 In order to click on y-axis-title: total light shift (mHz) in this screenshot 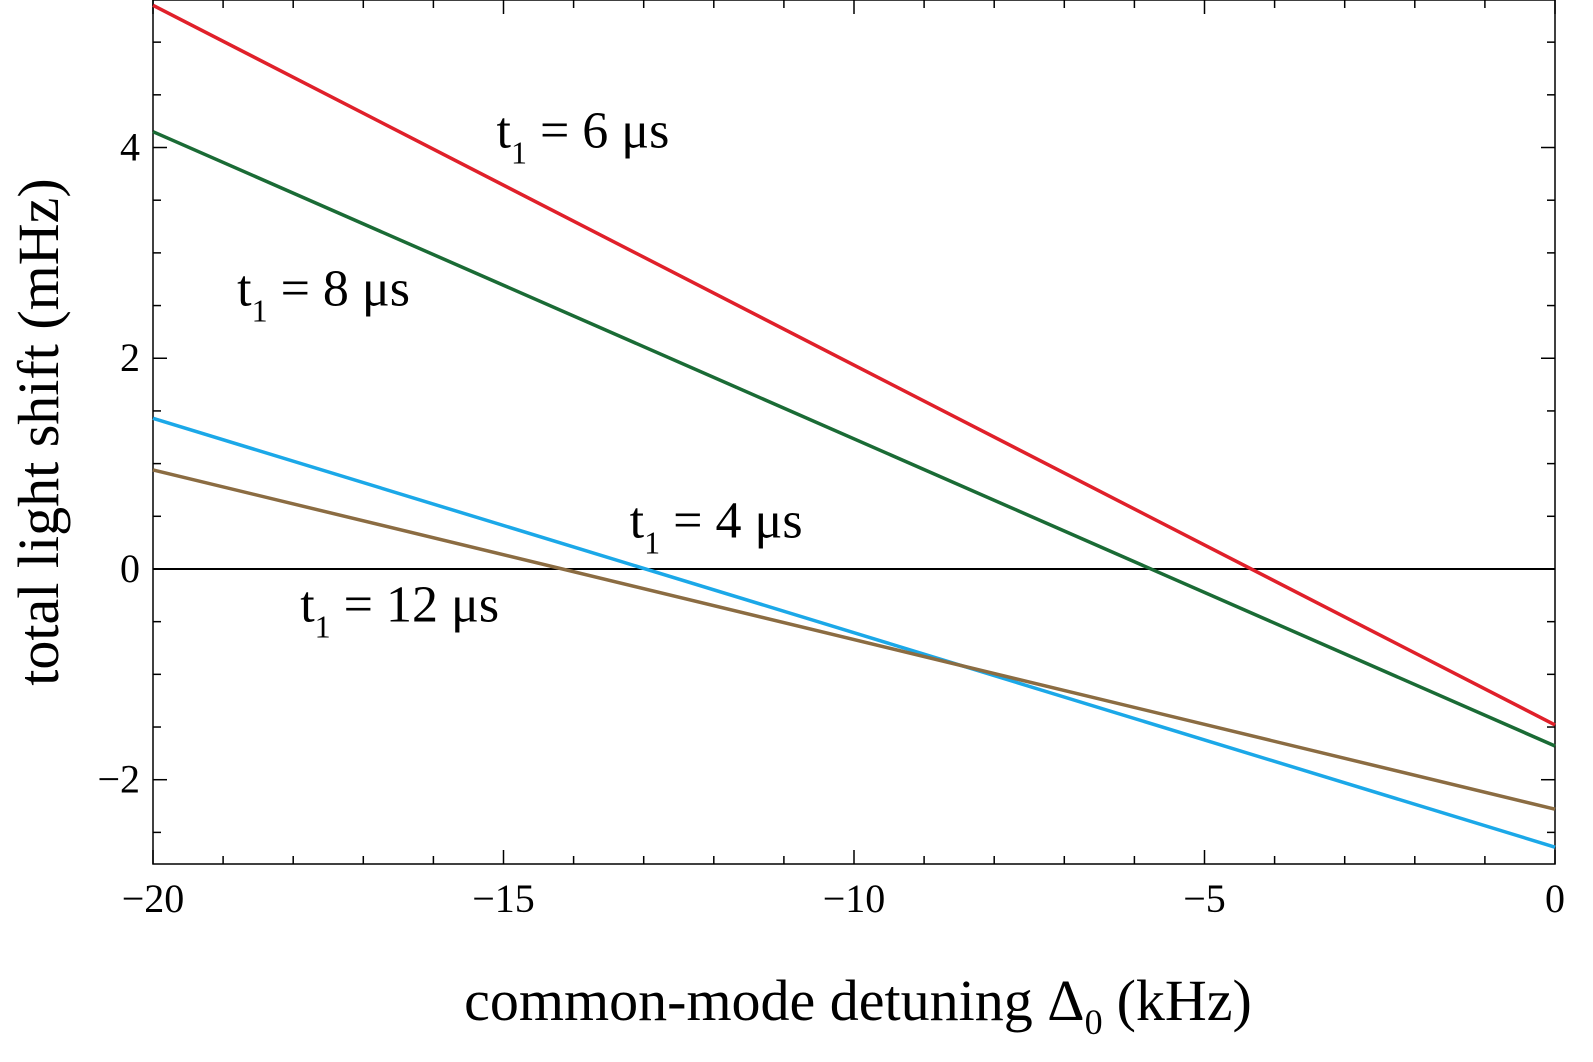, I will do `click(38, 431)`.